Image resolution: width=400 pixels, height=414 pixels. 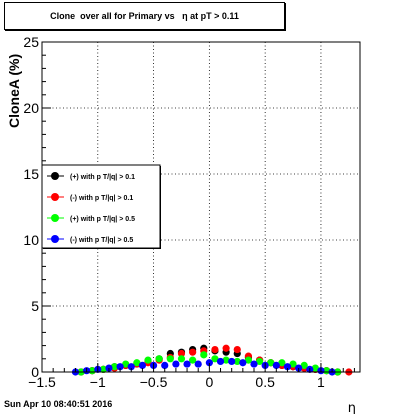 What do you see at coordinates (265, 382) in the screenshot?
I see `x-tick-label: 0.5` at bounding box center [265, 382].